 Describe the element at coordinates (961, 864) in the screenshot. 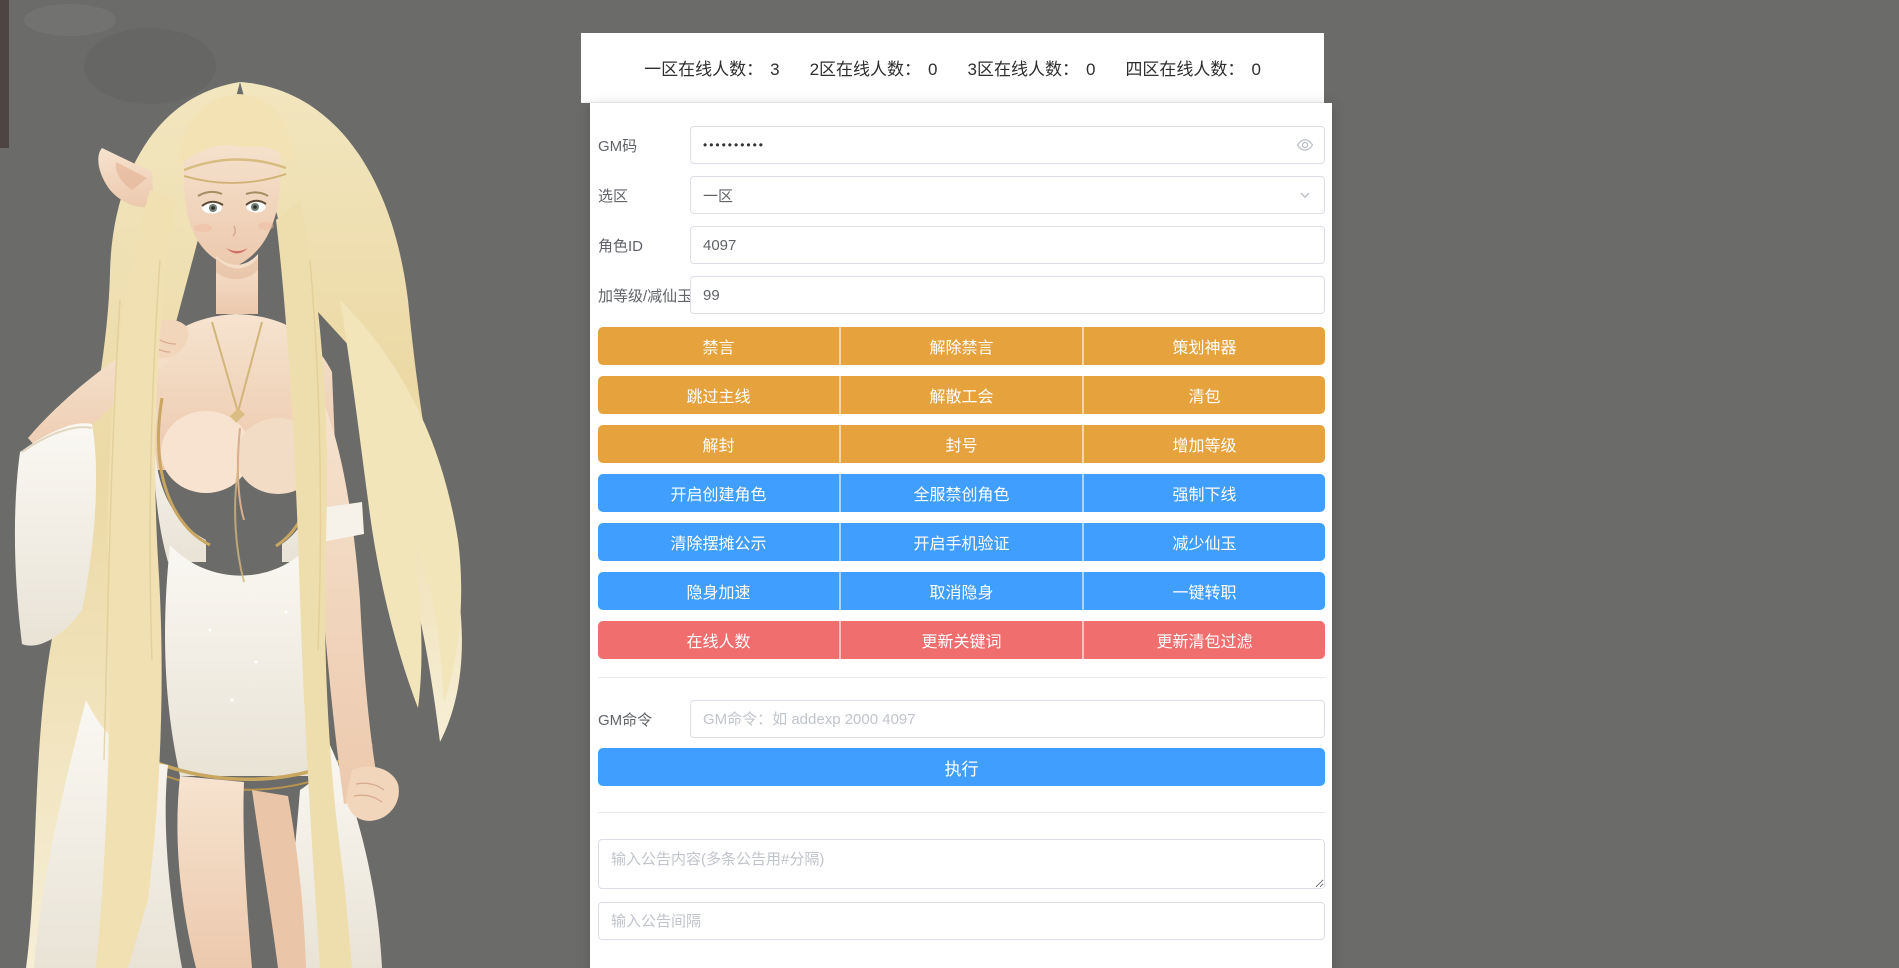

I see `announcement-content-textarea` at that location.